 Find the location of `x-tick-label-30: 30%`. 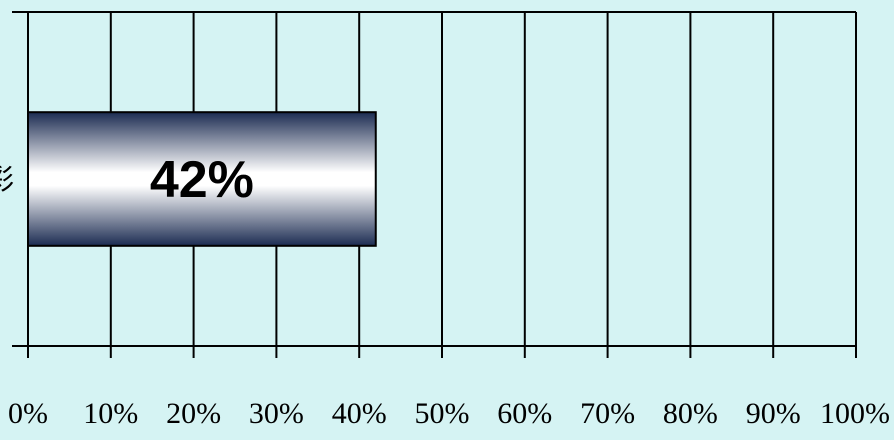

x-tick-label-30: 30% is located at coordinates (276, 413).